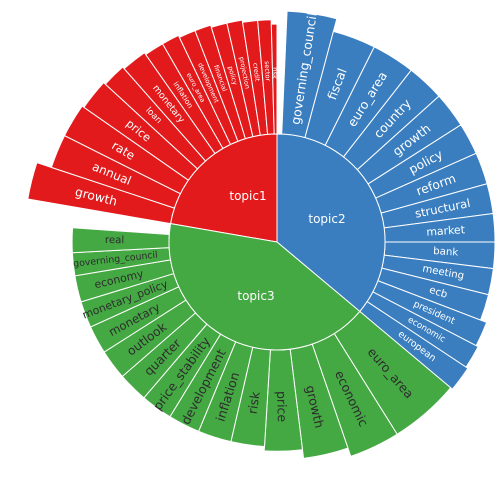 This screenshot has height=500, width=500. What do you see at coordinates (331, 223) in the screenshot?
I see `segment-topic2` at bounding box center [331, 223].